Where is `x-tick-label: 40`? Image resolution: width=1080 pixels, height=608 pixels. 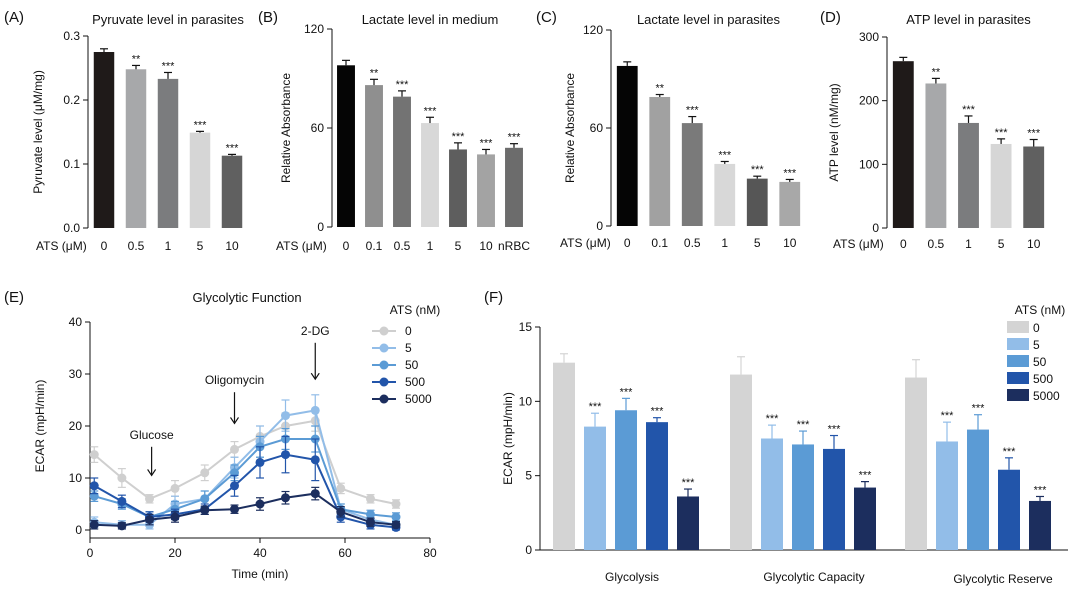 x-tick-label: 40 is located at coordinates (260, 553).